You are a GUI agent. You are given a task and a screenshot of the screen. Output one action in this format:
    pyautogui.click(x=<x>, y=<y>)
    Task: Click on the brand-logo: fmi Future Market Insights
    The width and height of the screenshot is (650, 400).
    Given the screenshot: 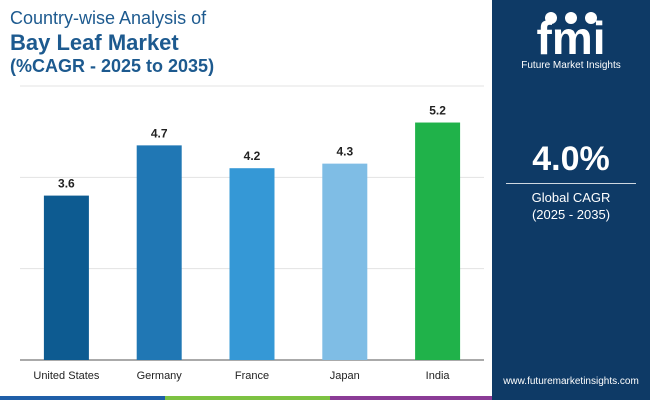 What is the action you would take?
    pyautogui.click(x=571, y=40)
    